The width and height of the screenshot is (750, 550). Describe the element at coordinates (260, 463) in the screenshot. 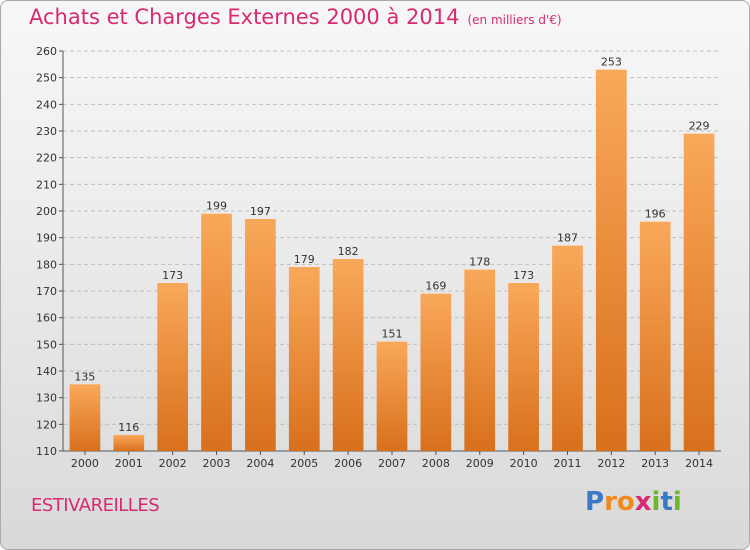

I see `x-tick-label: 2004` at that location.